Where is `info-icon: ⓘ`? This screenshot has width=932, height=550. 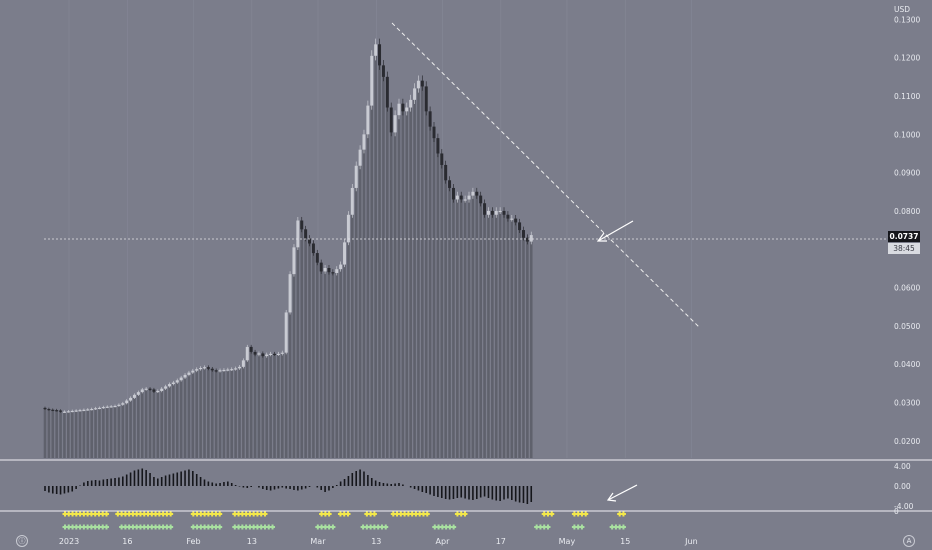
info-icon: ⓘ is located at coordinates (22, 541).